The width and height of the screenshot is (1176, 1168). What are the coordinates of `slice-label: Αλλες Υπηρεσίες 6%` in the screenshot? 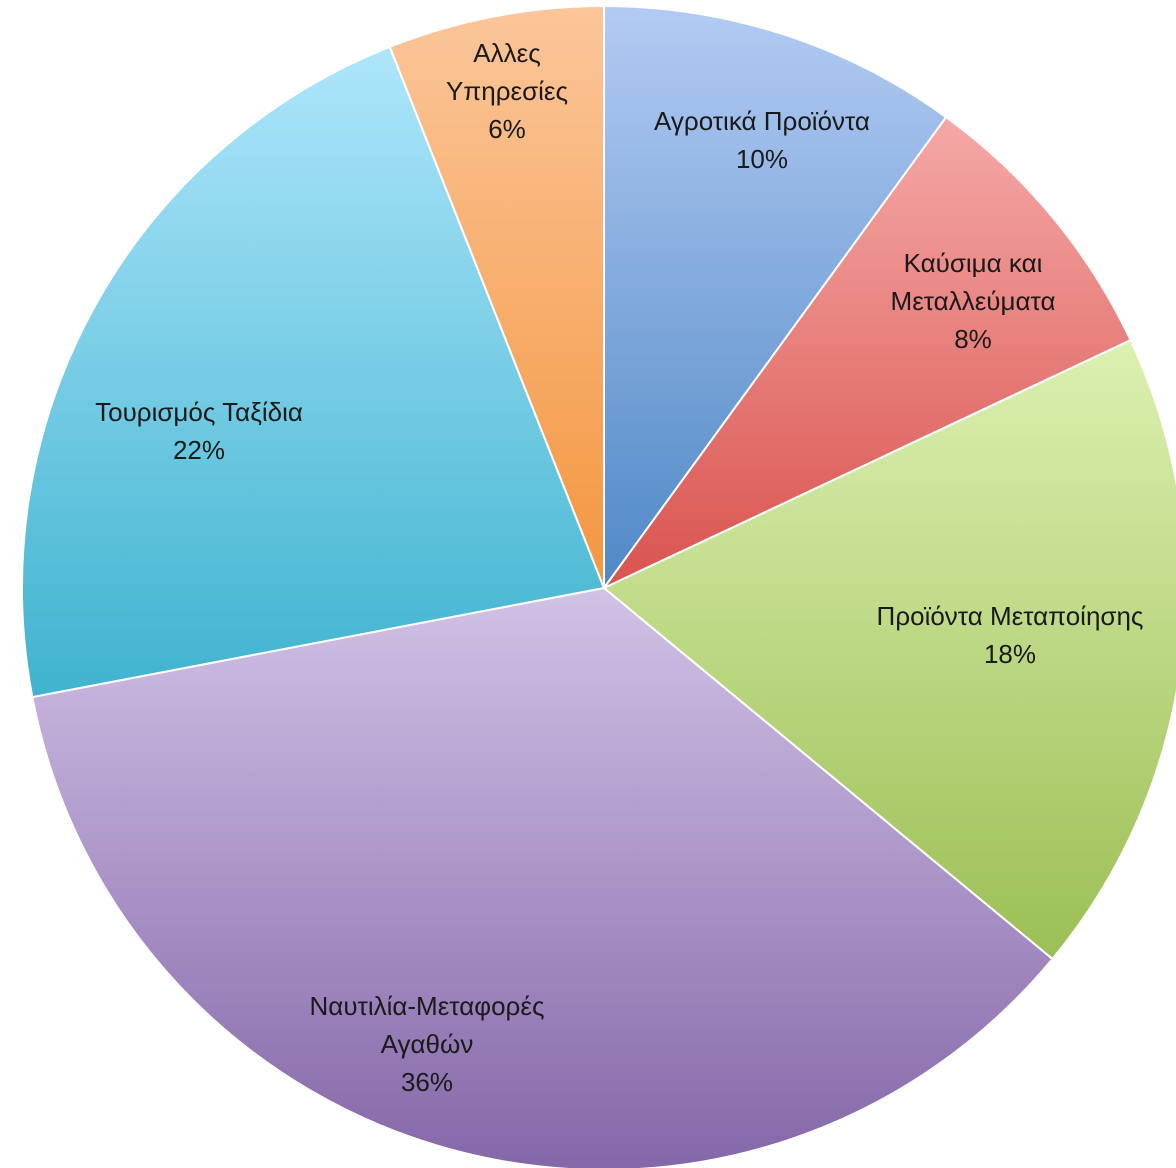 It's located at (507, 91).